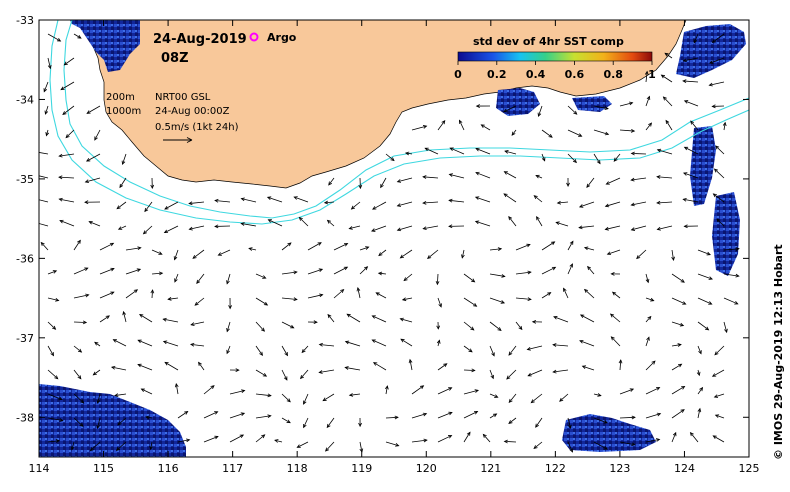 The width and height of the screenshot is (790, 492). What do you see at coordinates (25, 417) in the screenshot?
I see `y-tick-label: -38` at bounding box center [25, 417].